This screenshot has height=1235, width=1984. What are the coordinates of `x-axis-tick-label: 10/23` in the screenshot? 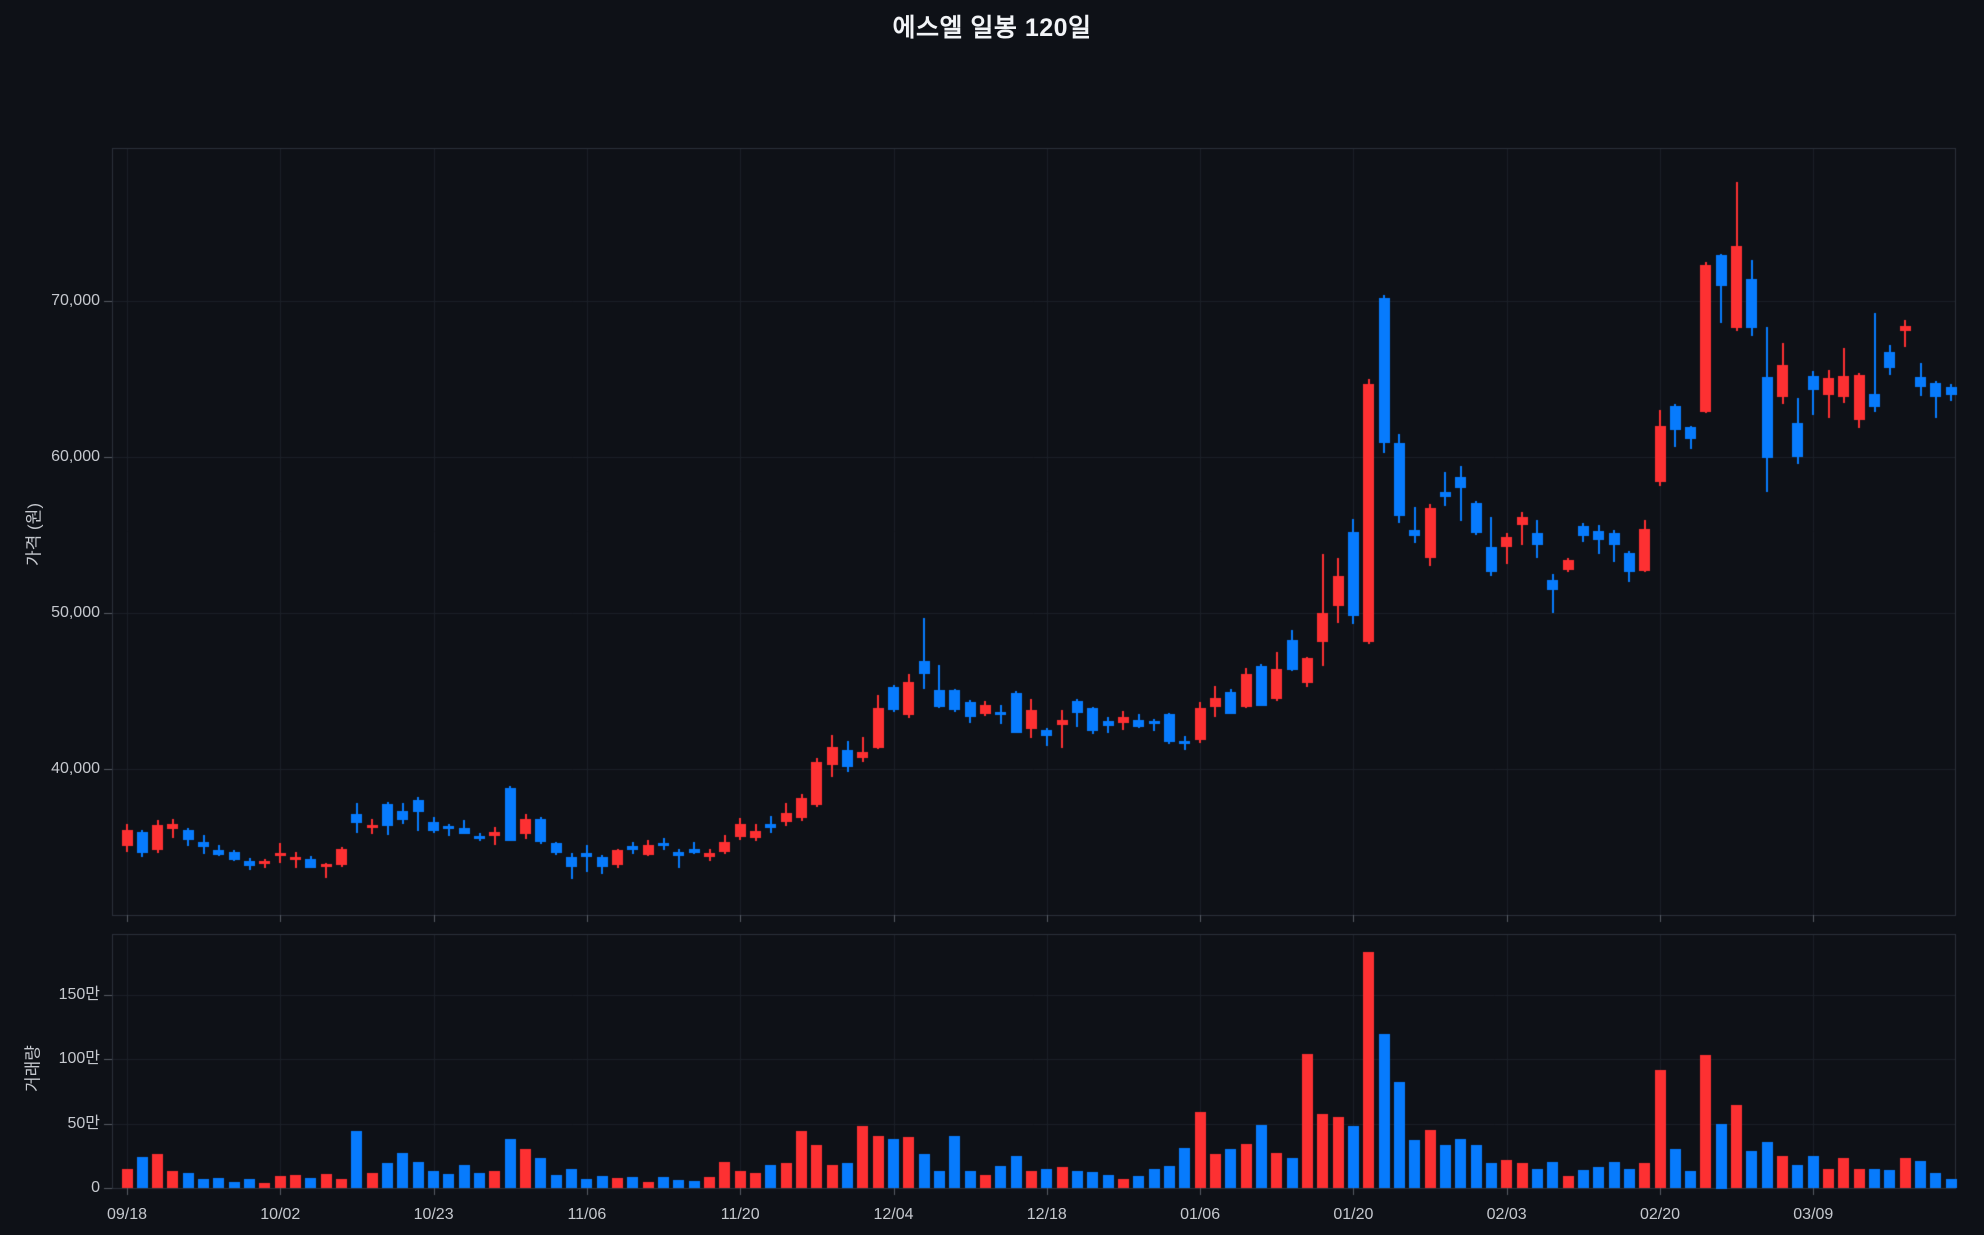 It's located at (433, 1214).